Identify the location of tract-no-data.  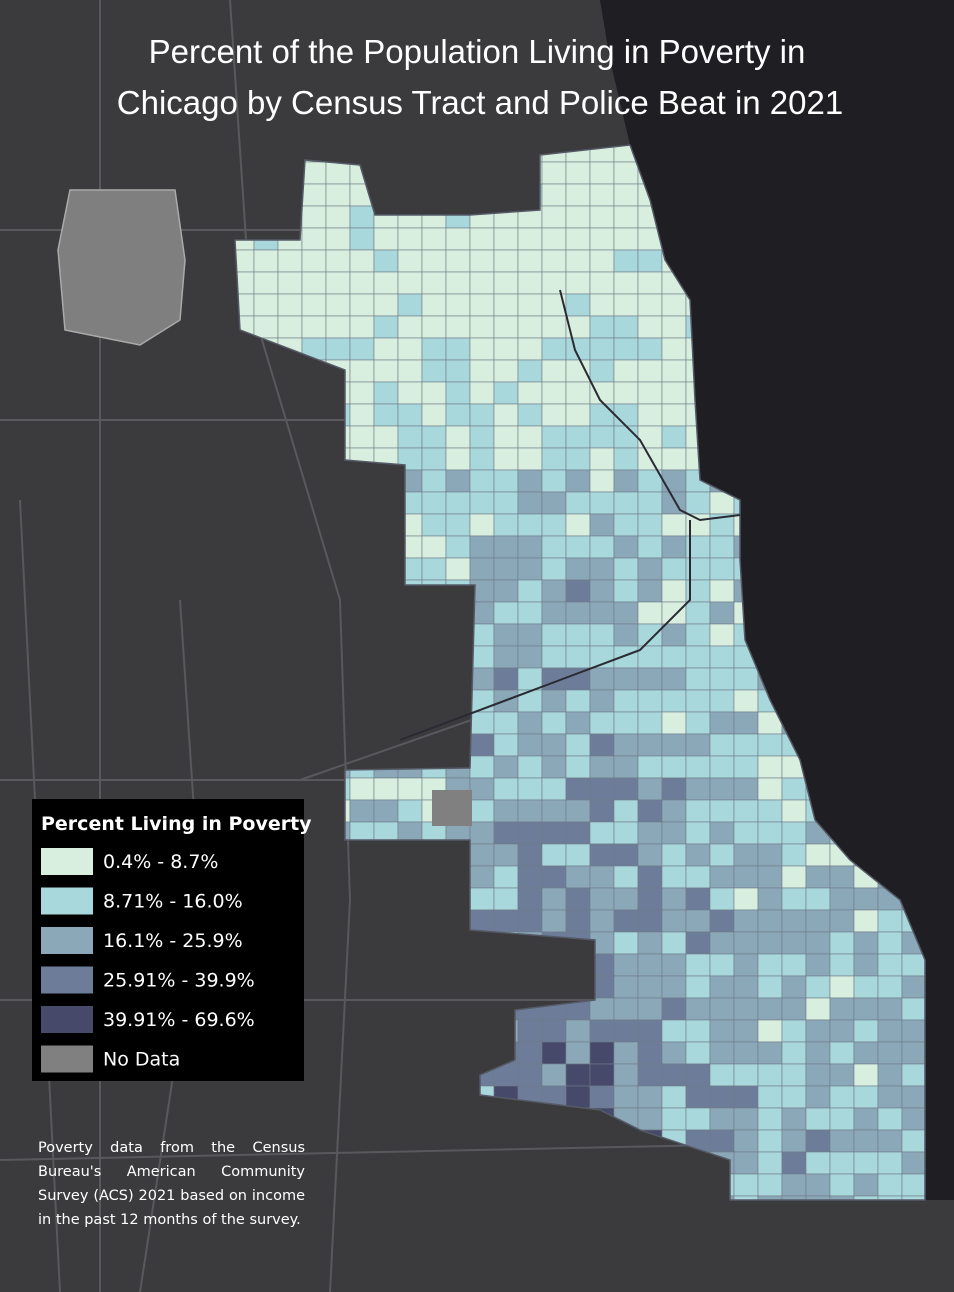
(452, 808).